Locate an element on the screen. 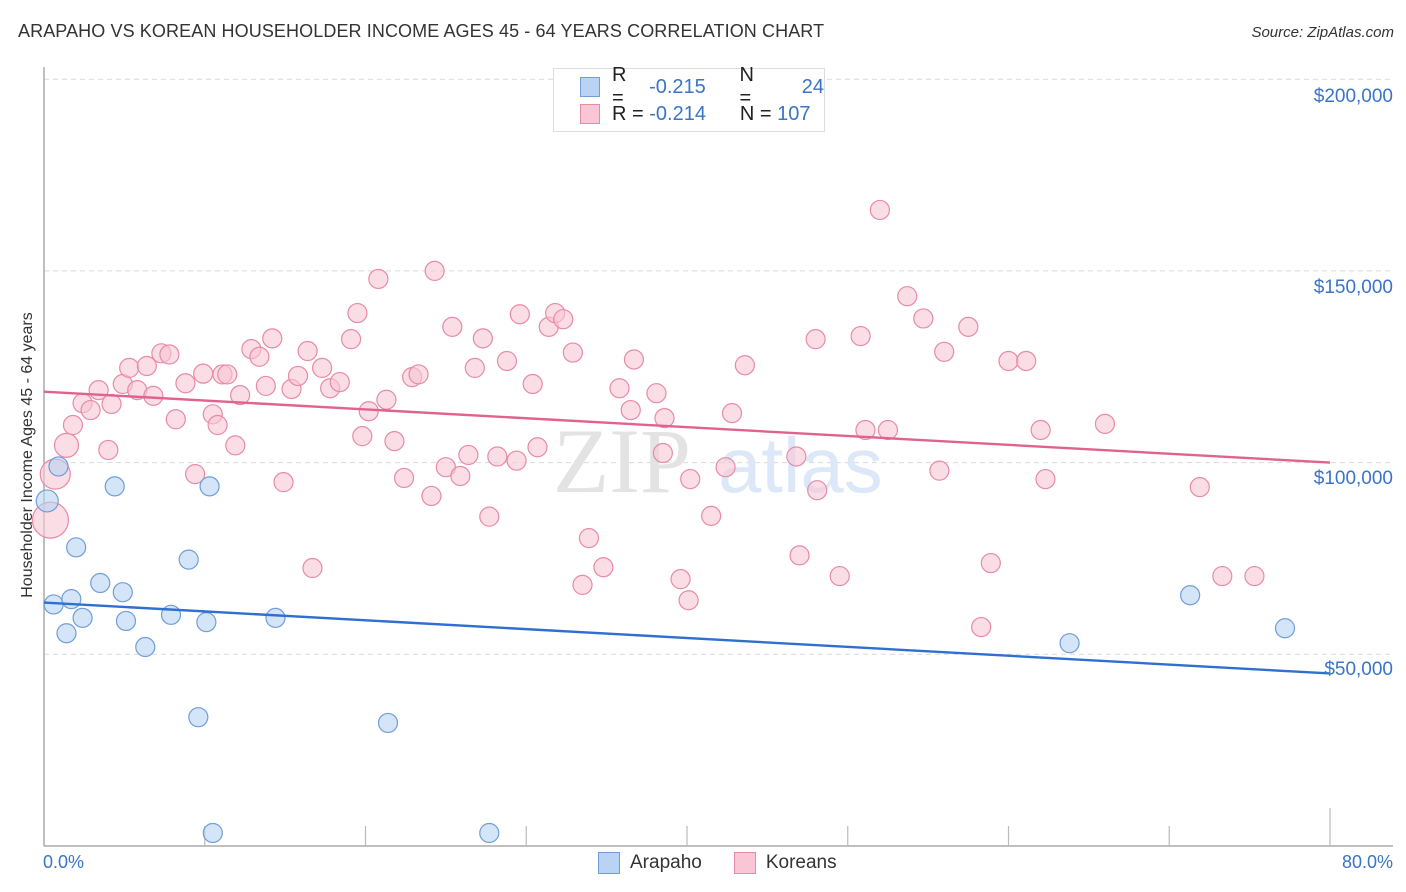 Image resolution: width=1406 pixels, height=892 pixels. n-value: 107 is located at coordinates (794, 113).